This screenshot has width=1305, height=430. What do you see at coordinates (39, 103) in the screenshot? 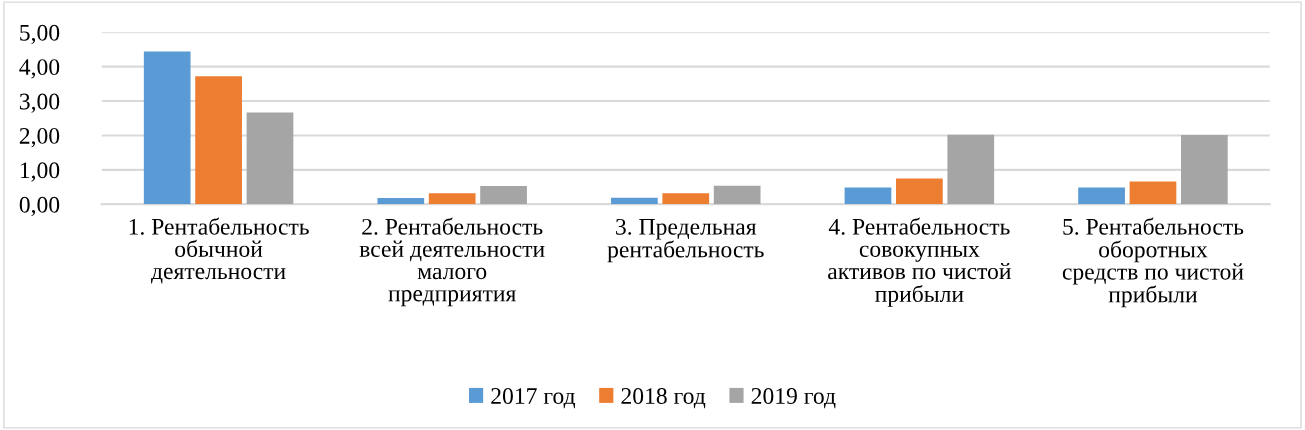
I see `y-tick-label: 3,00` at bounding box center [39, 103].